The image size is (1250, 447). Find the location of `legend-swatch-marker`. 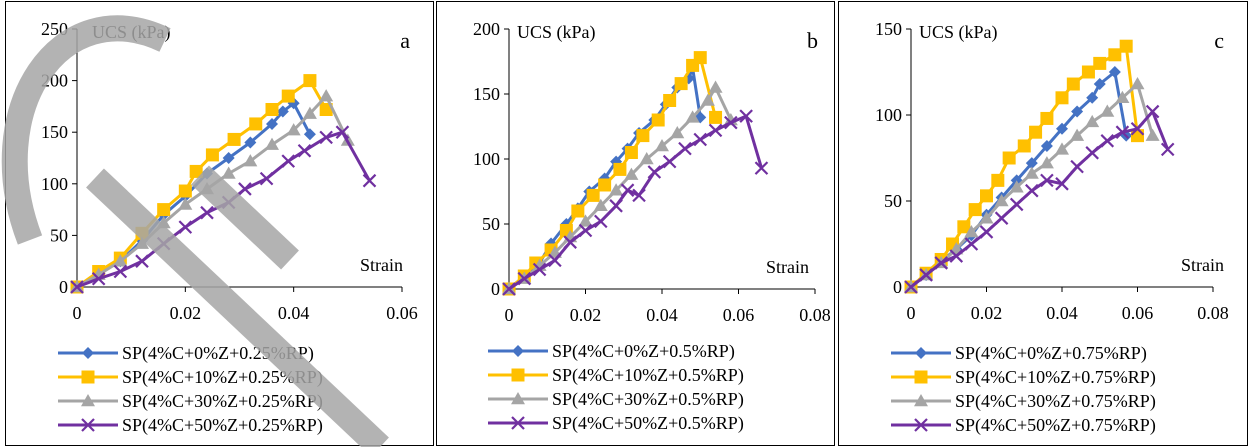

legend-swatch-marker is located at coordinates (518, 398).